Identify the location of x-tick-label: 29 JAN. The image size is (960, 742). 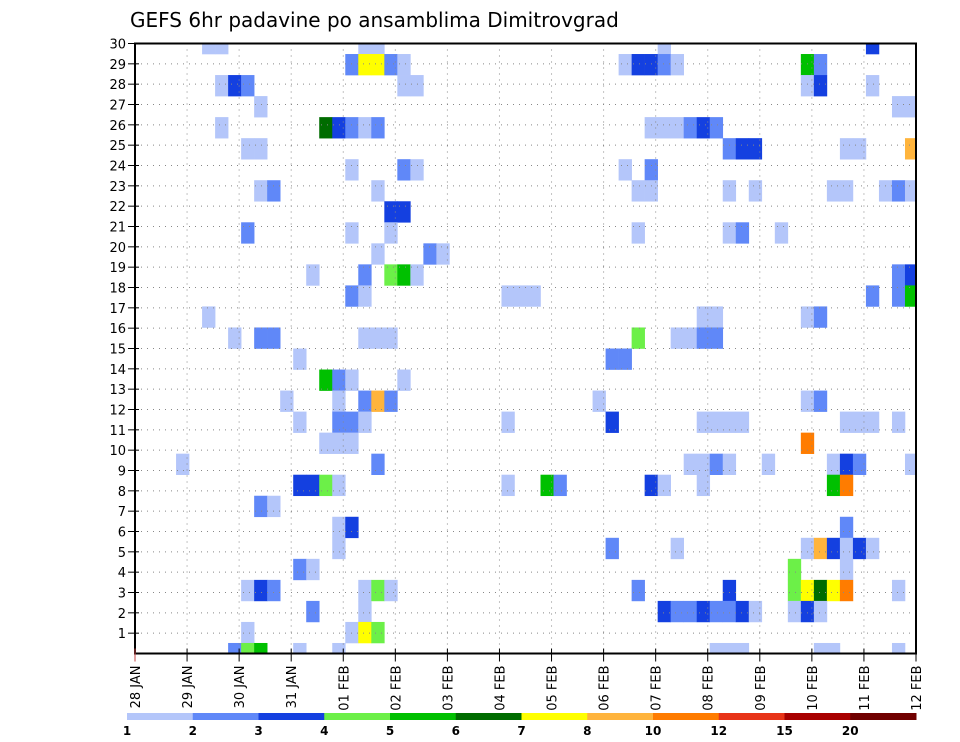
(188, 687).